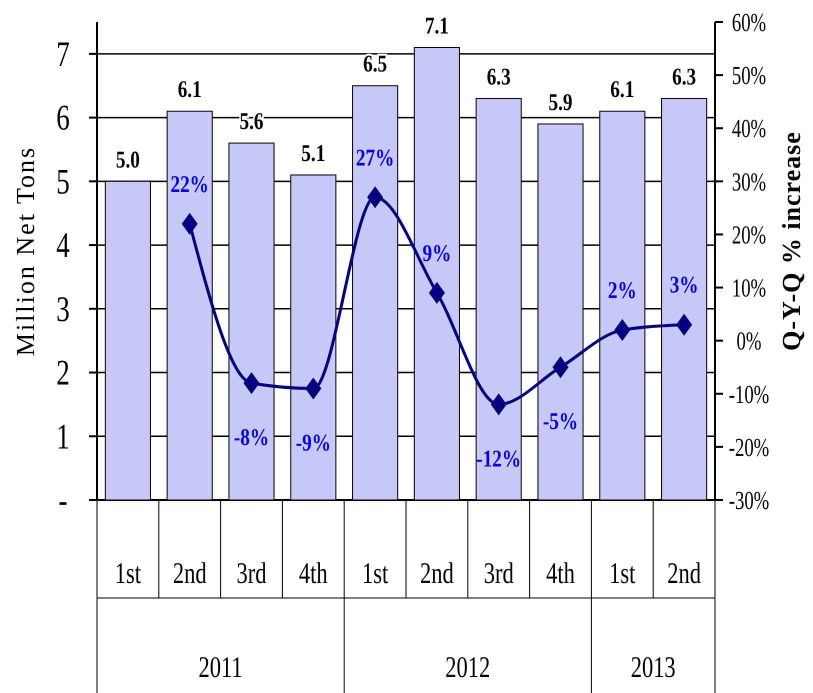 This screenshot has width=813, height=693. What do you see at coordinates (313, 442) in the screenshot?
I see `data-label: -9%` at bounding box center [313, 442].